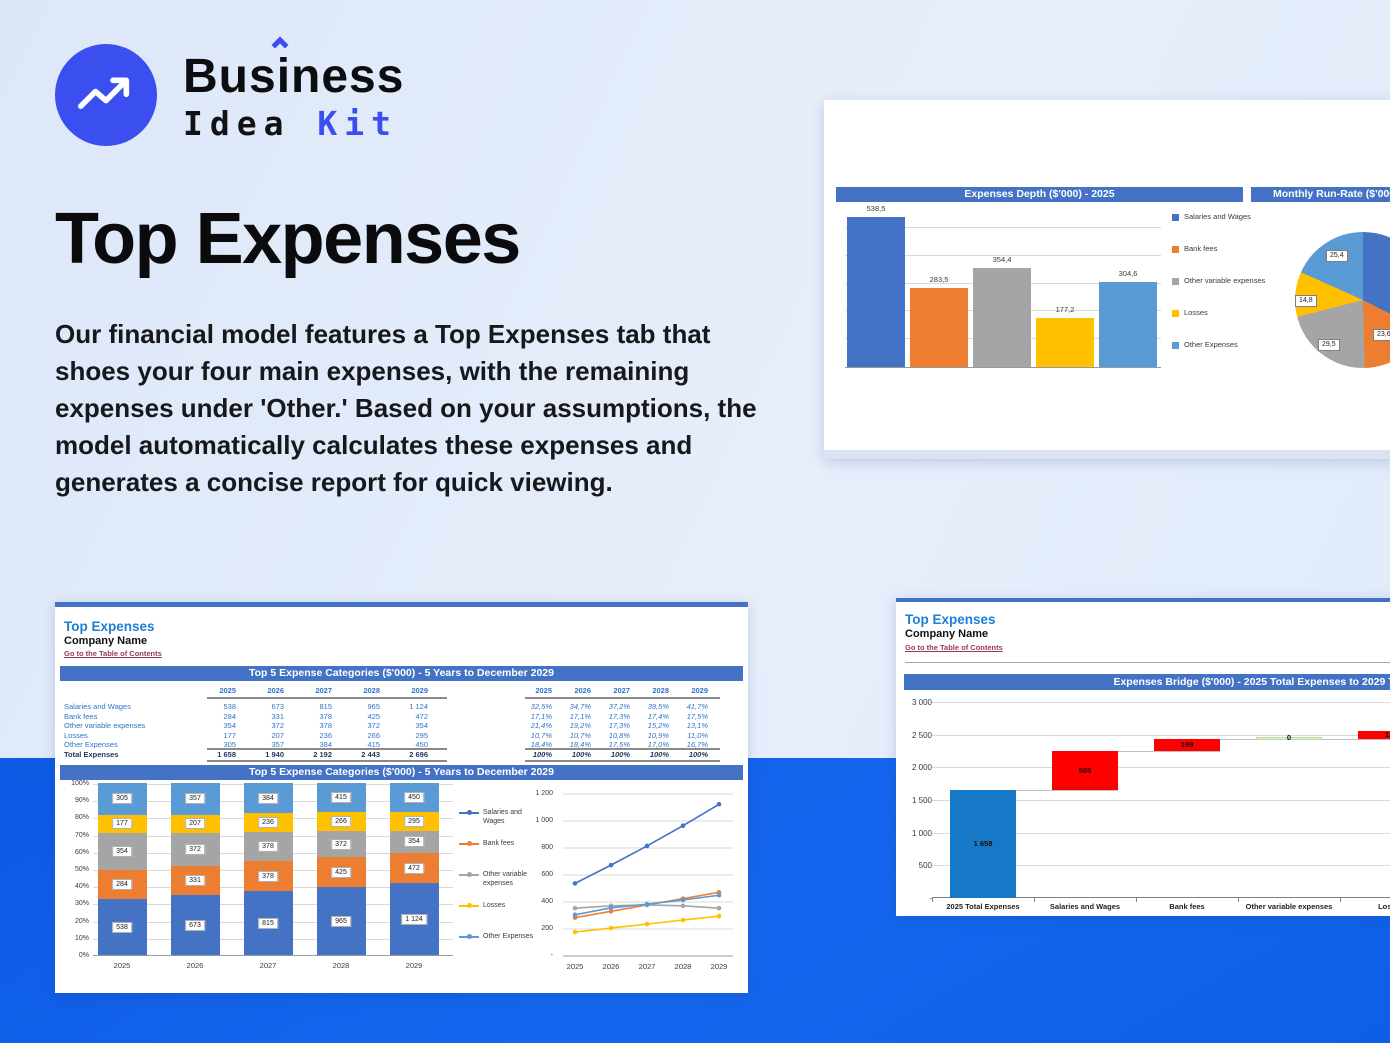 The width and height of the screenshot is (1390, 1043). I want to click on segment-label: 305, so click(122, 799).